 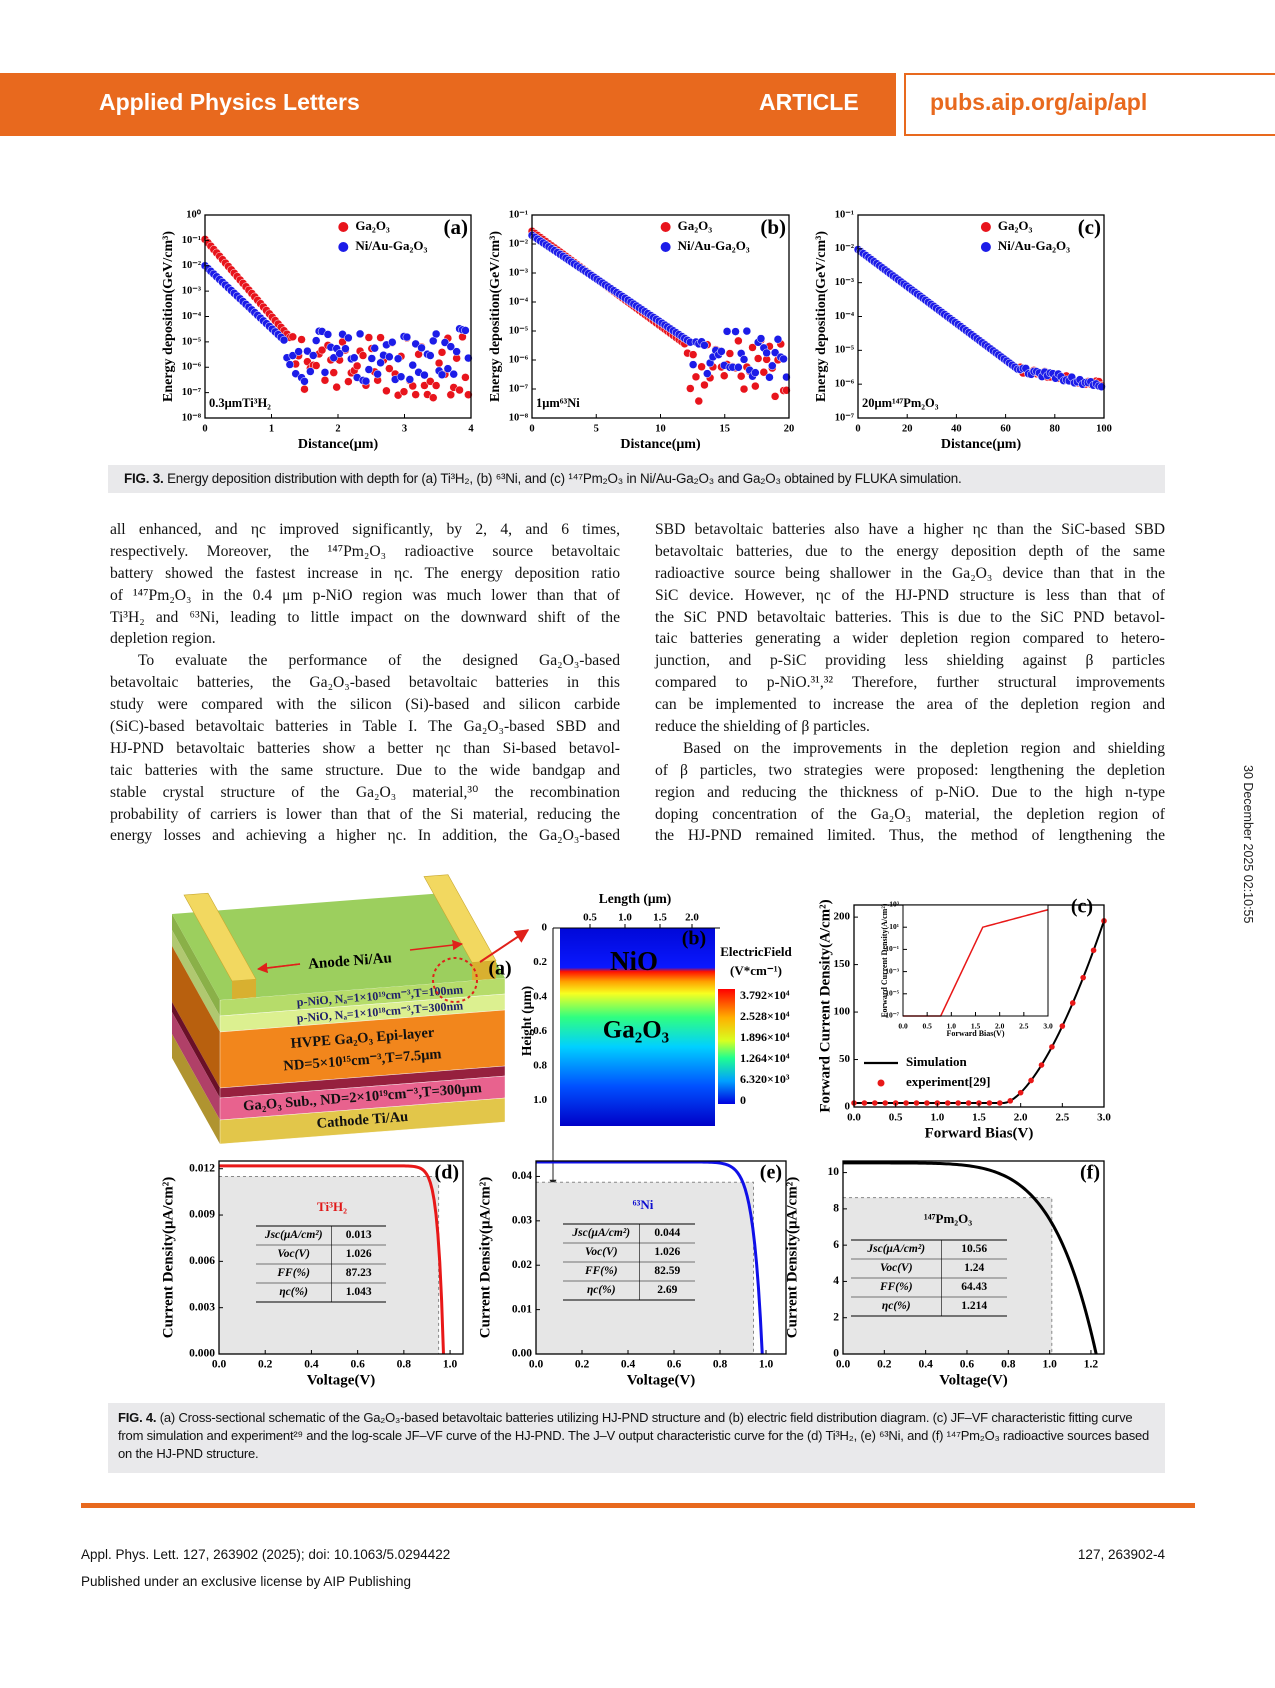 I want to click on header-bar, so click(x=448, y=104).